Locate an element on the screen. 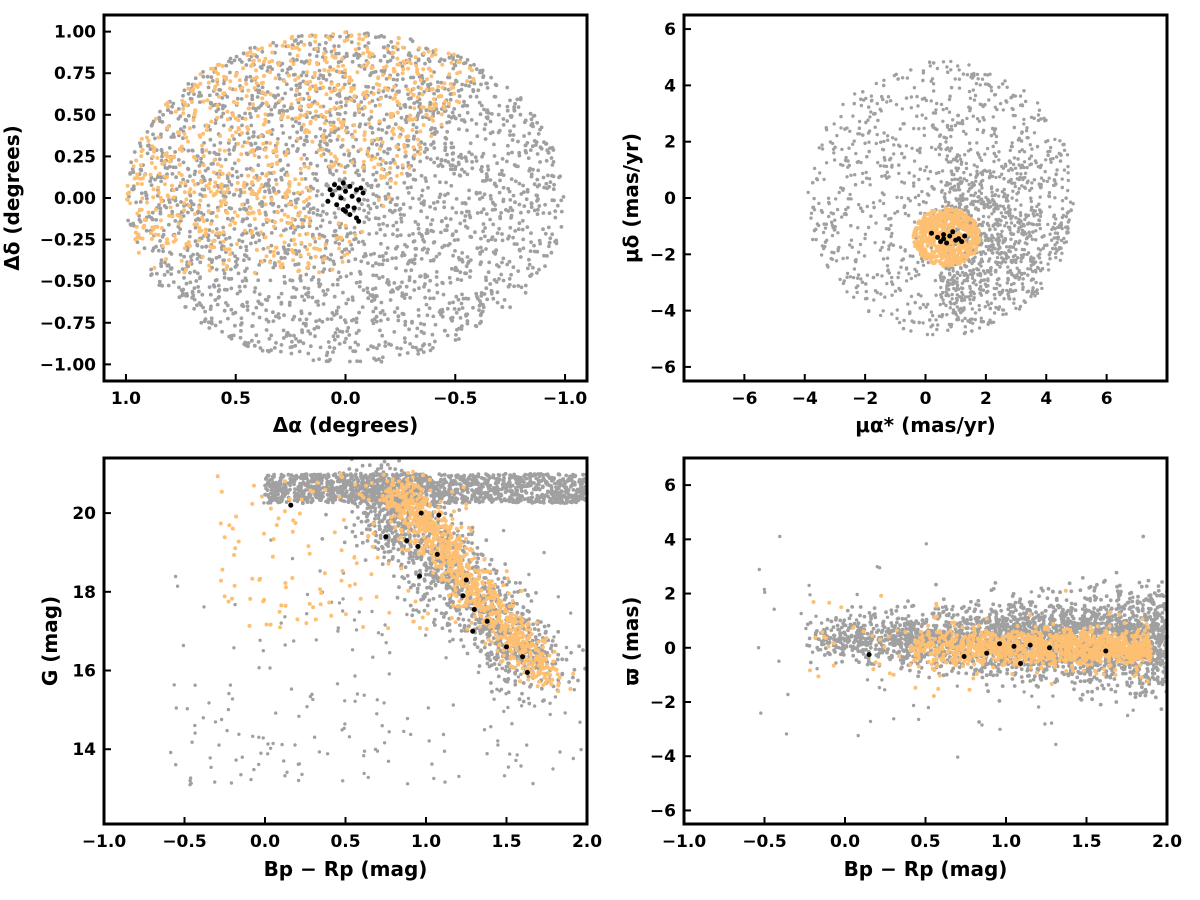 The width and height of the screenshot is (1200, 900). spatial-y-label: Δδ (degrees) is located at coordinates (12, 198).